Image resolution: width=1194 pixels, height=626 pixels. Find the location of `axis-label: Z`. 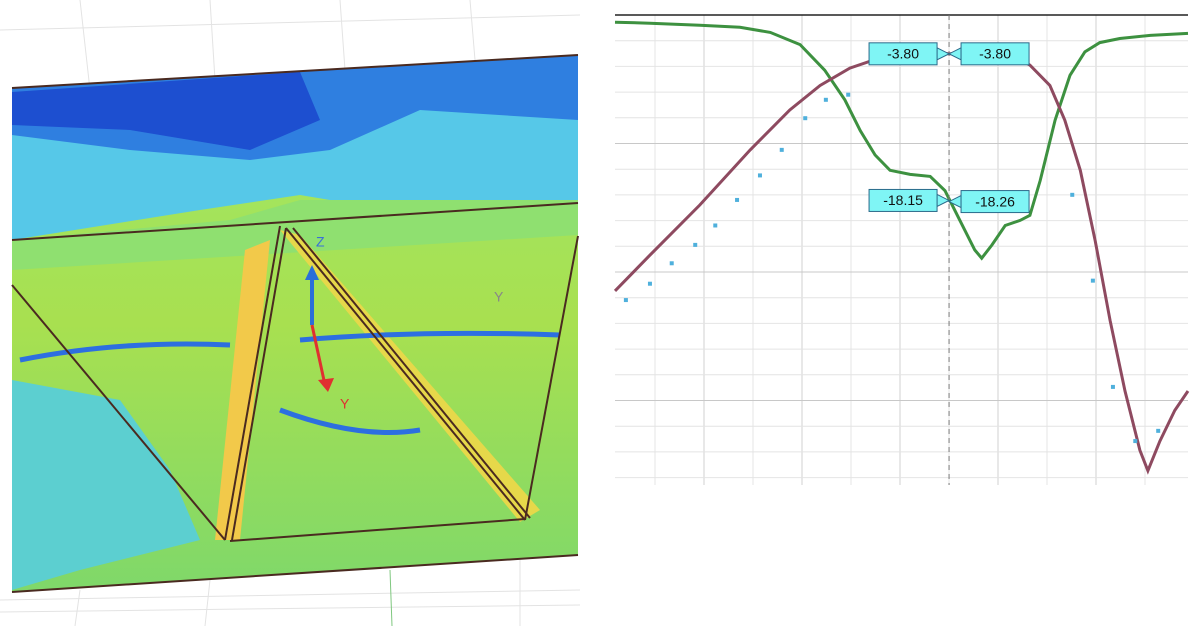

axis-label: Z is located at coordinates (320, 242).